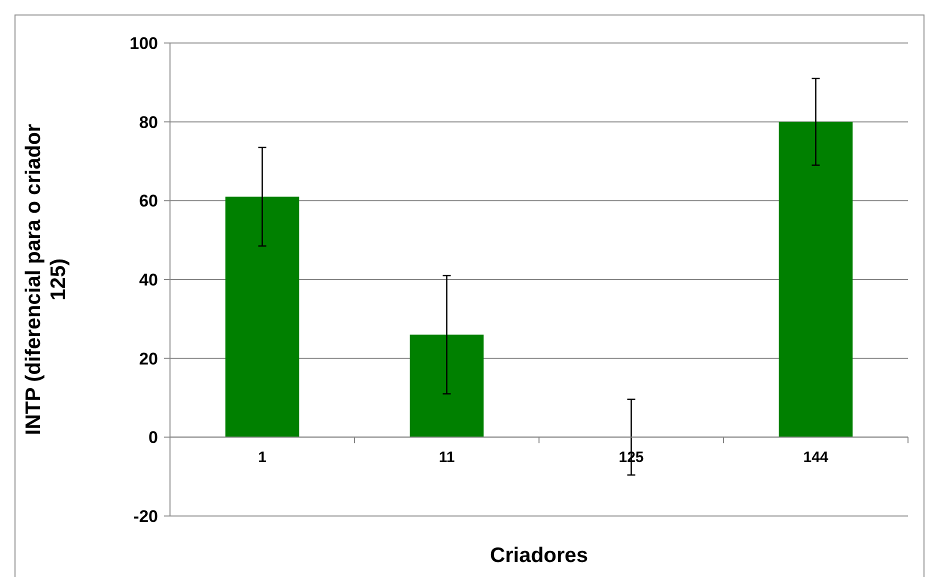  Describe the element at coordinates (148, 280) in the screenshot. I see `y-tick-label: 40` at that location.